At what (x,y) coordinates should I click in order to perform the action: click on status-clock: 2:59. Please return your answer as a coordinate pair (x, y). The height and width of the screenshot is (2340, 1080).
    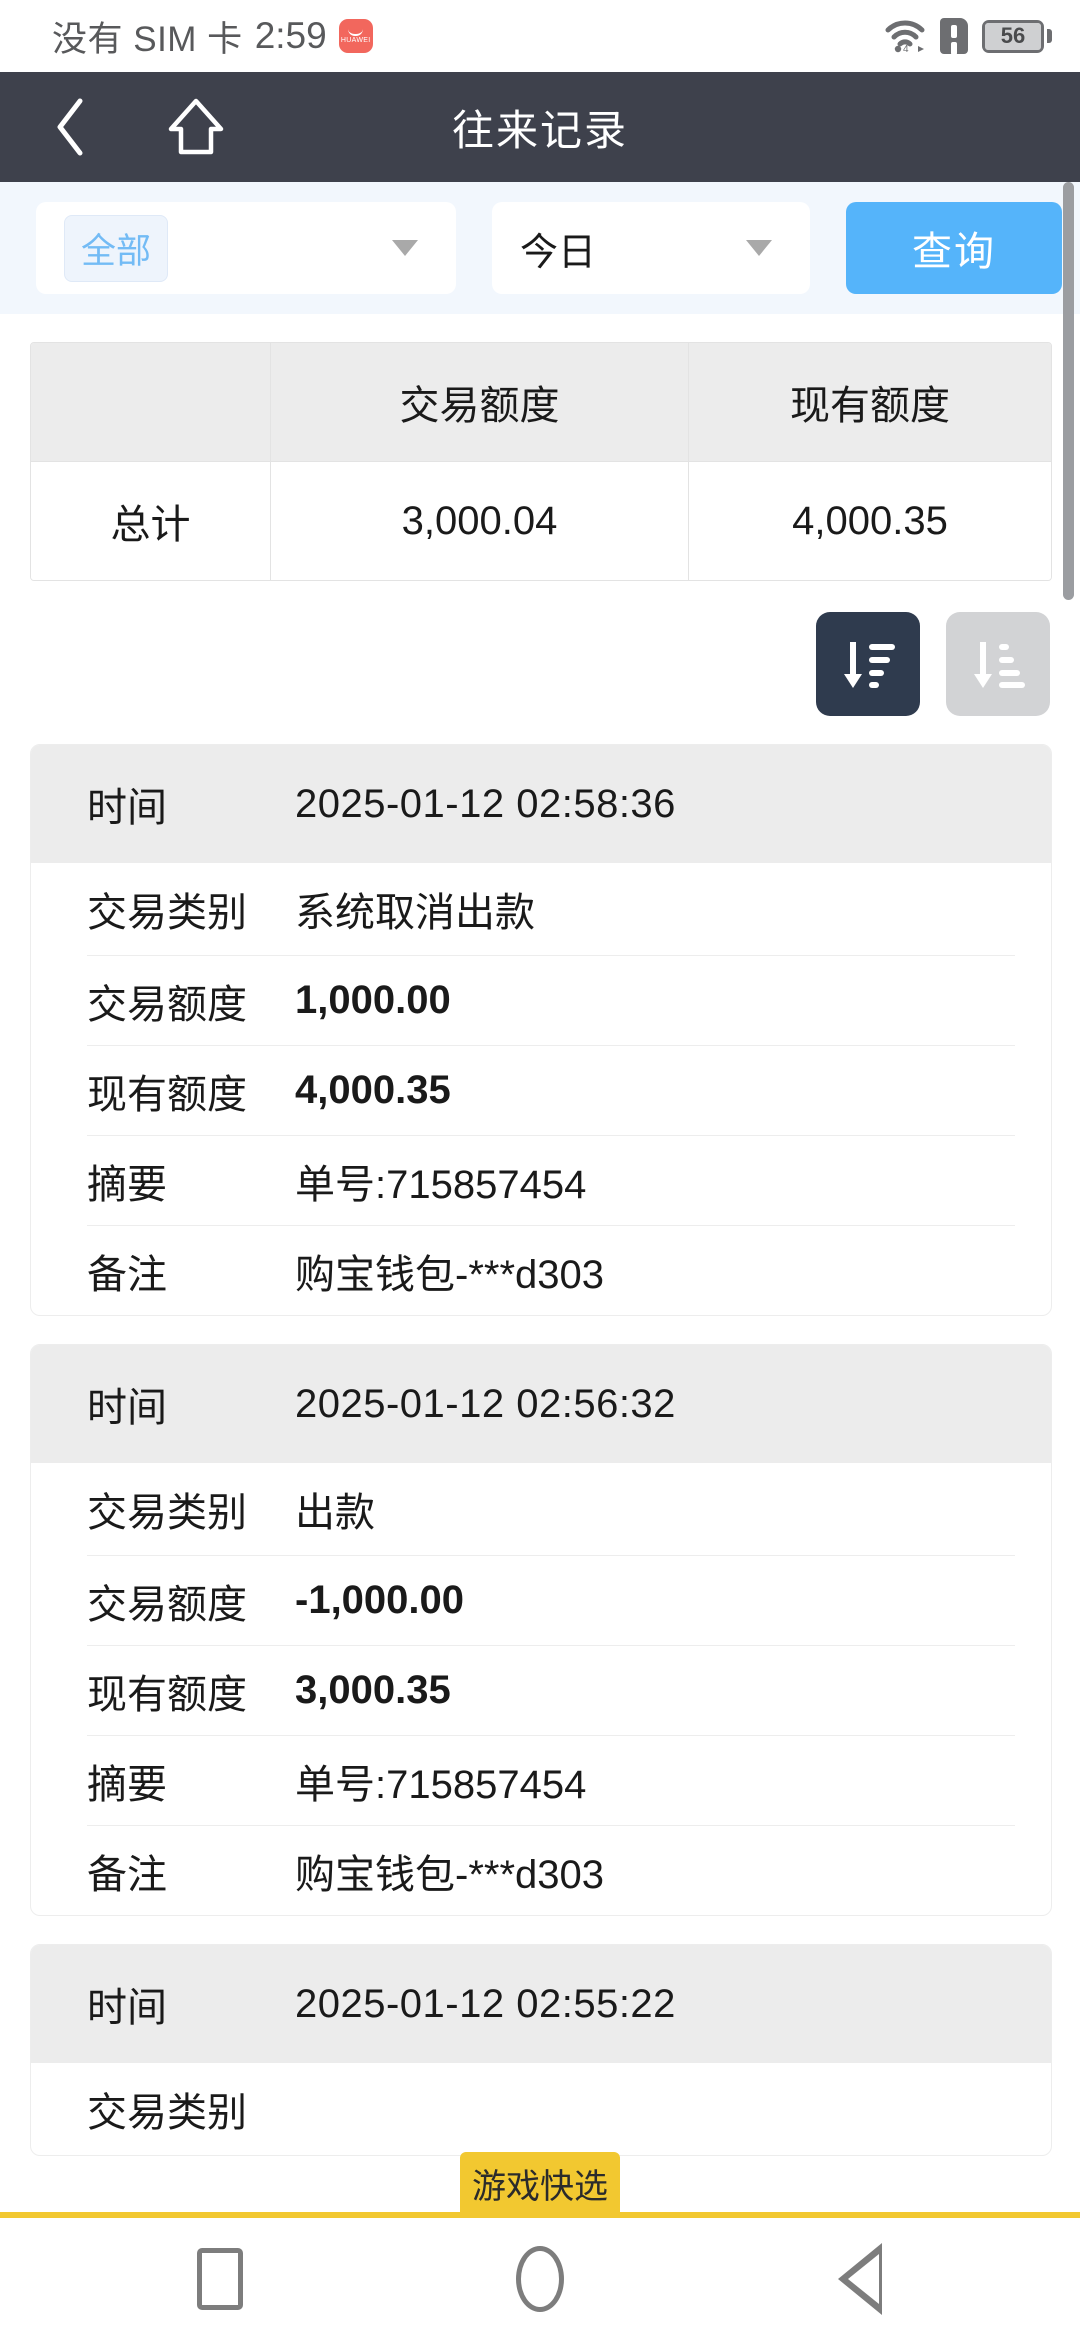
    Looking at the image, I should click on (290, 35).